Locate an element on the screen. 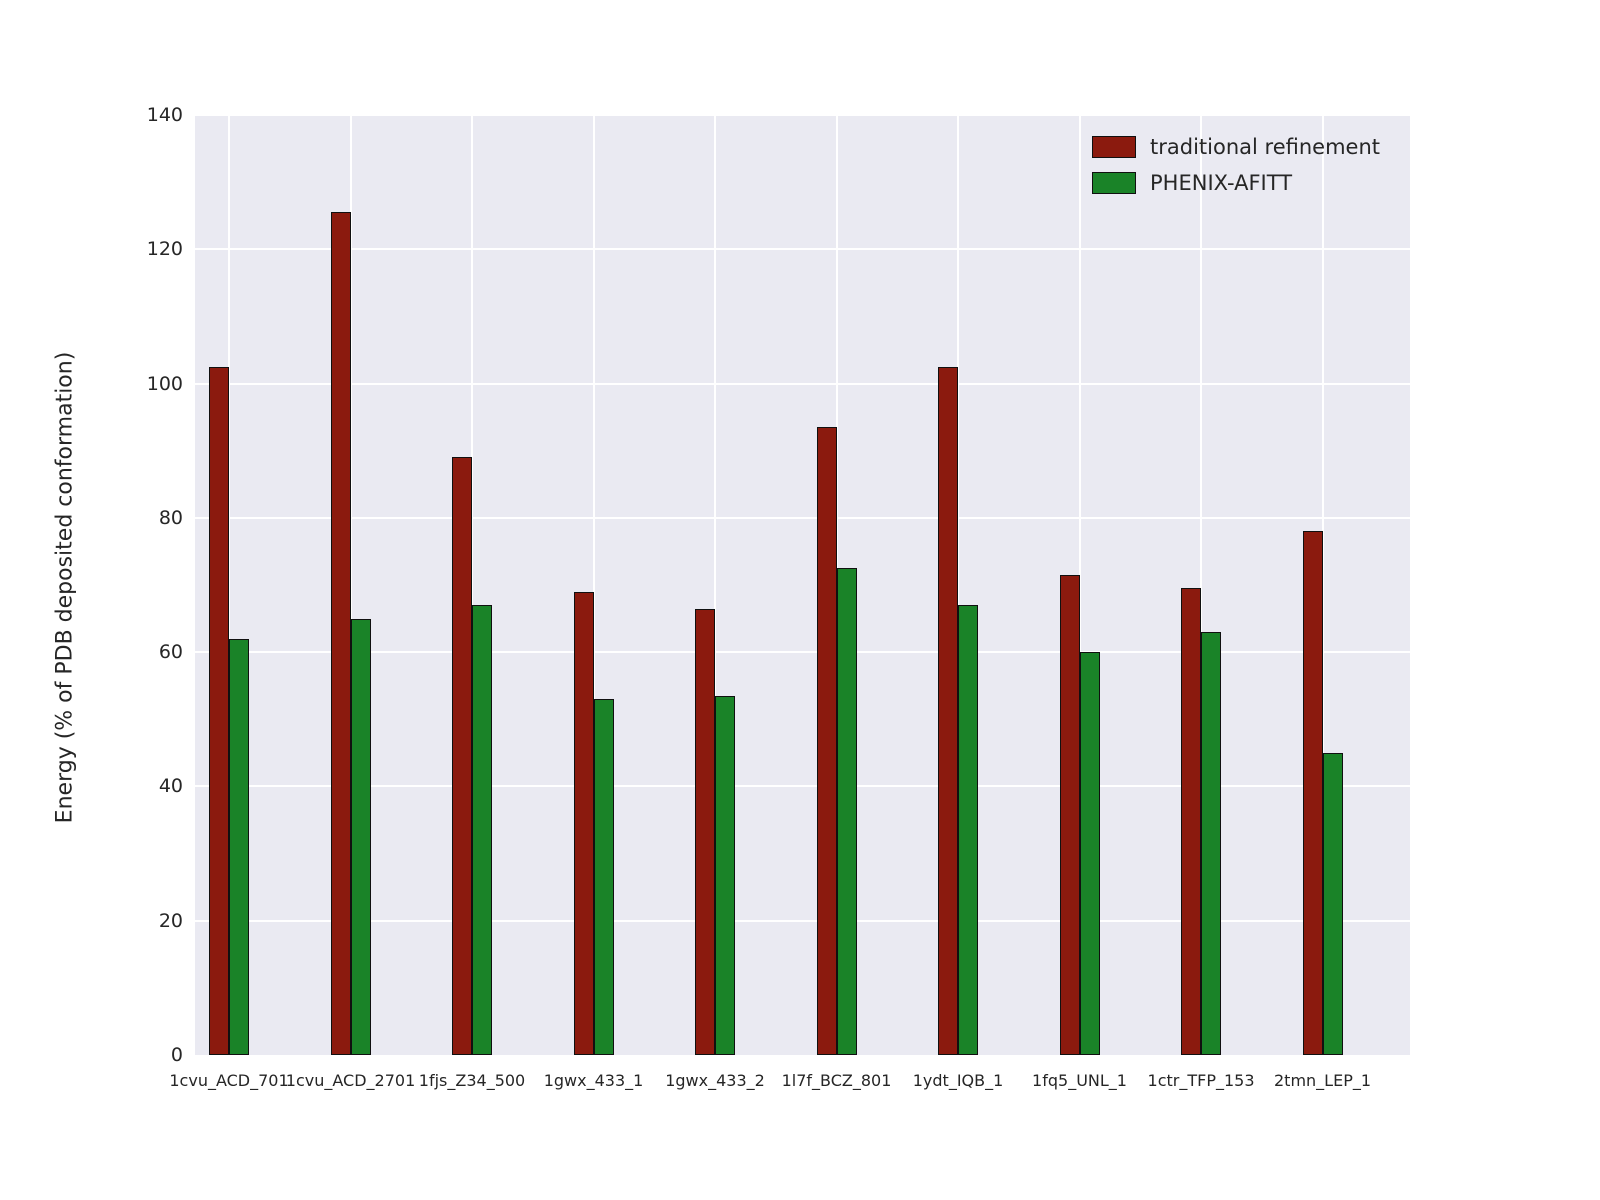 This screenshot has height=1200, width=1600. y-axis-label: Energy (% of PDB deposited conformation) is located at coordinates (65, 587).